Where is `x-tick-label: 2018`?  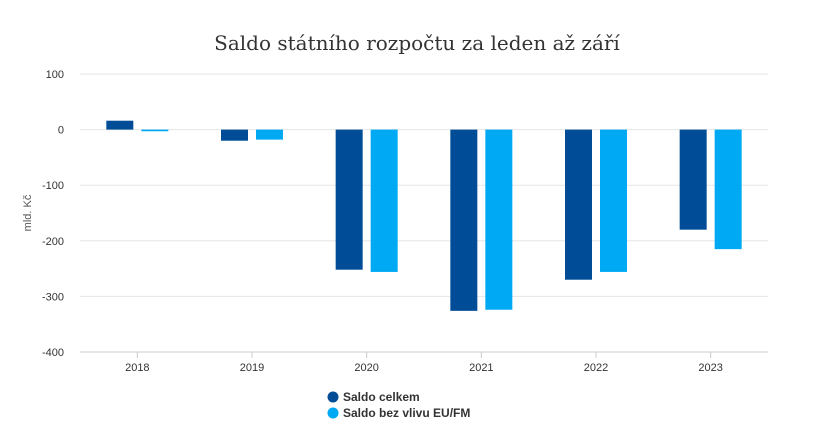 x-tick-label: 2018 is located at coordinates (137, 368).